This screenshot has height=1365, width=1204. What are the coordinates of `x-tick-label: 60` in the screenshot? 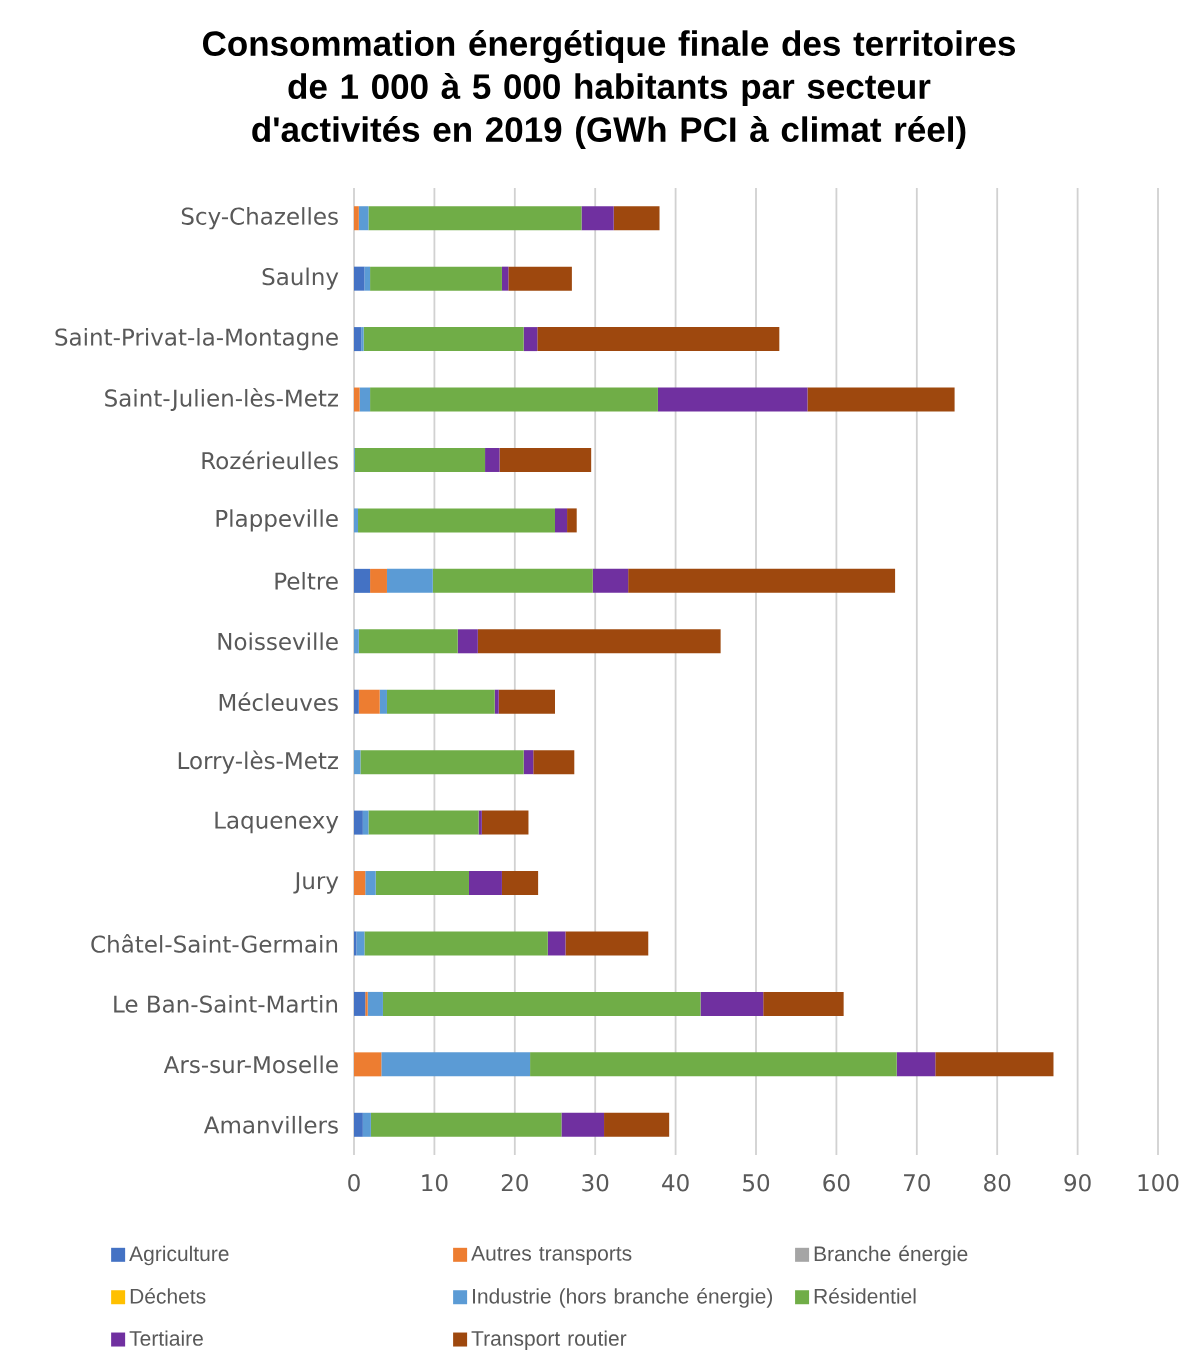 It's located at (836, 1183).